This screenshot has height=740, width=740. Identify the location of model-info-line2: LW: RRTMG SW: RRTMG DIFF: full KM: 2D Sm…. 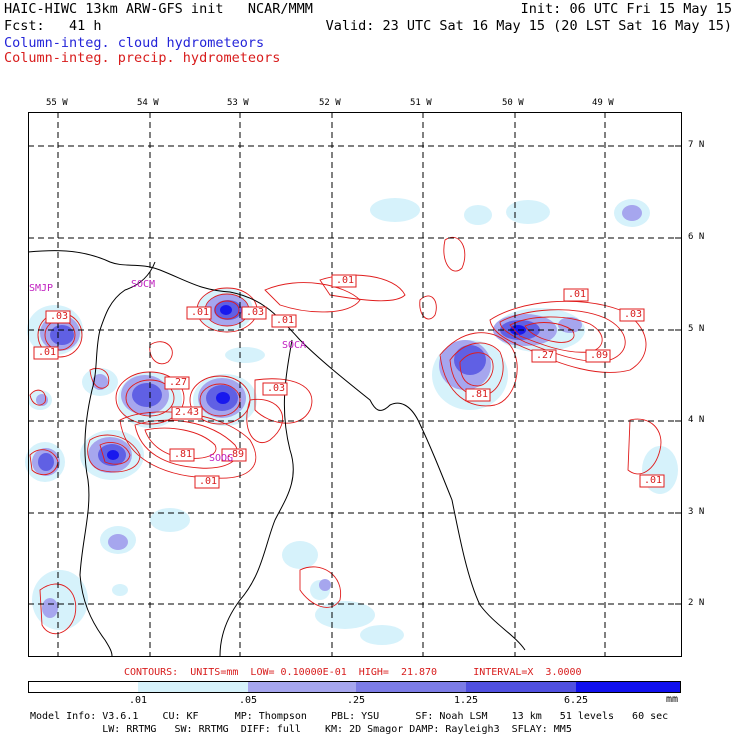
(301, 729).